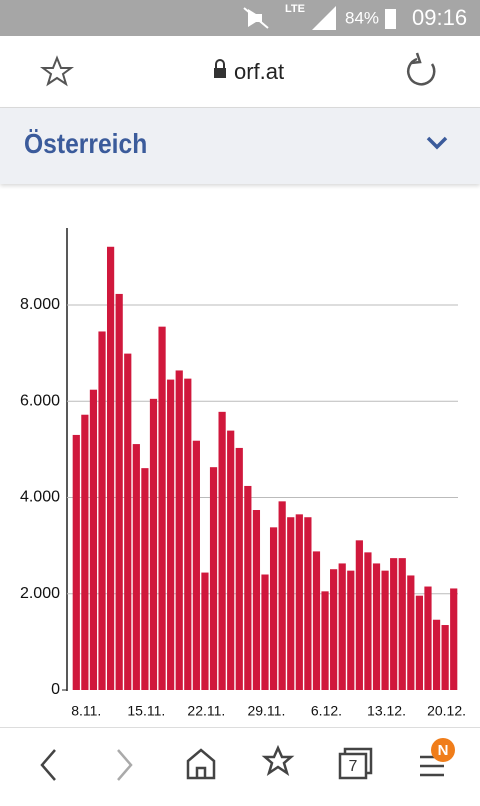  Describe the element at coordinates (220, 63) in the screenshot. I see `lock-shackle` at that location.